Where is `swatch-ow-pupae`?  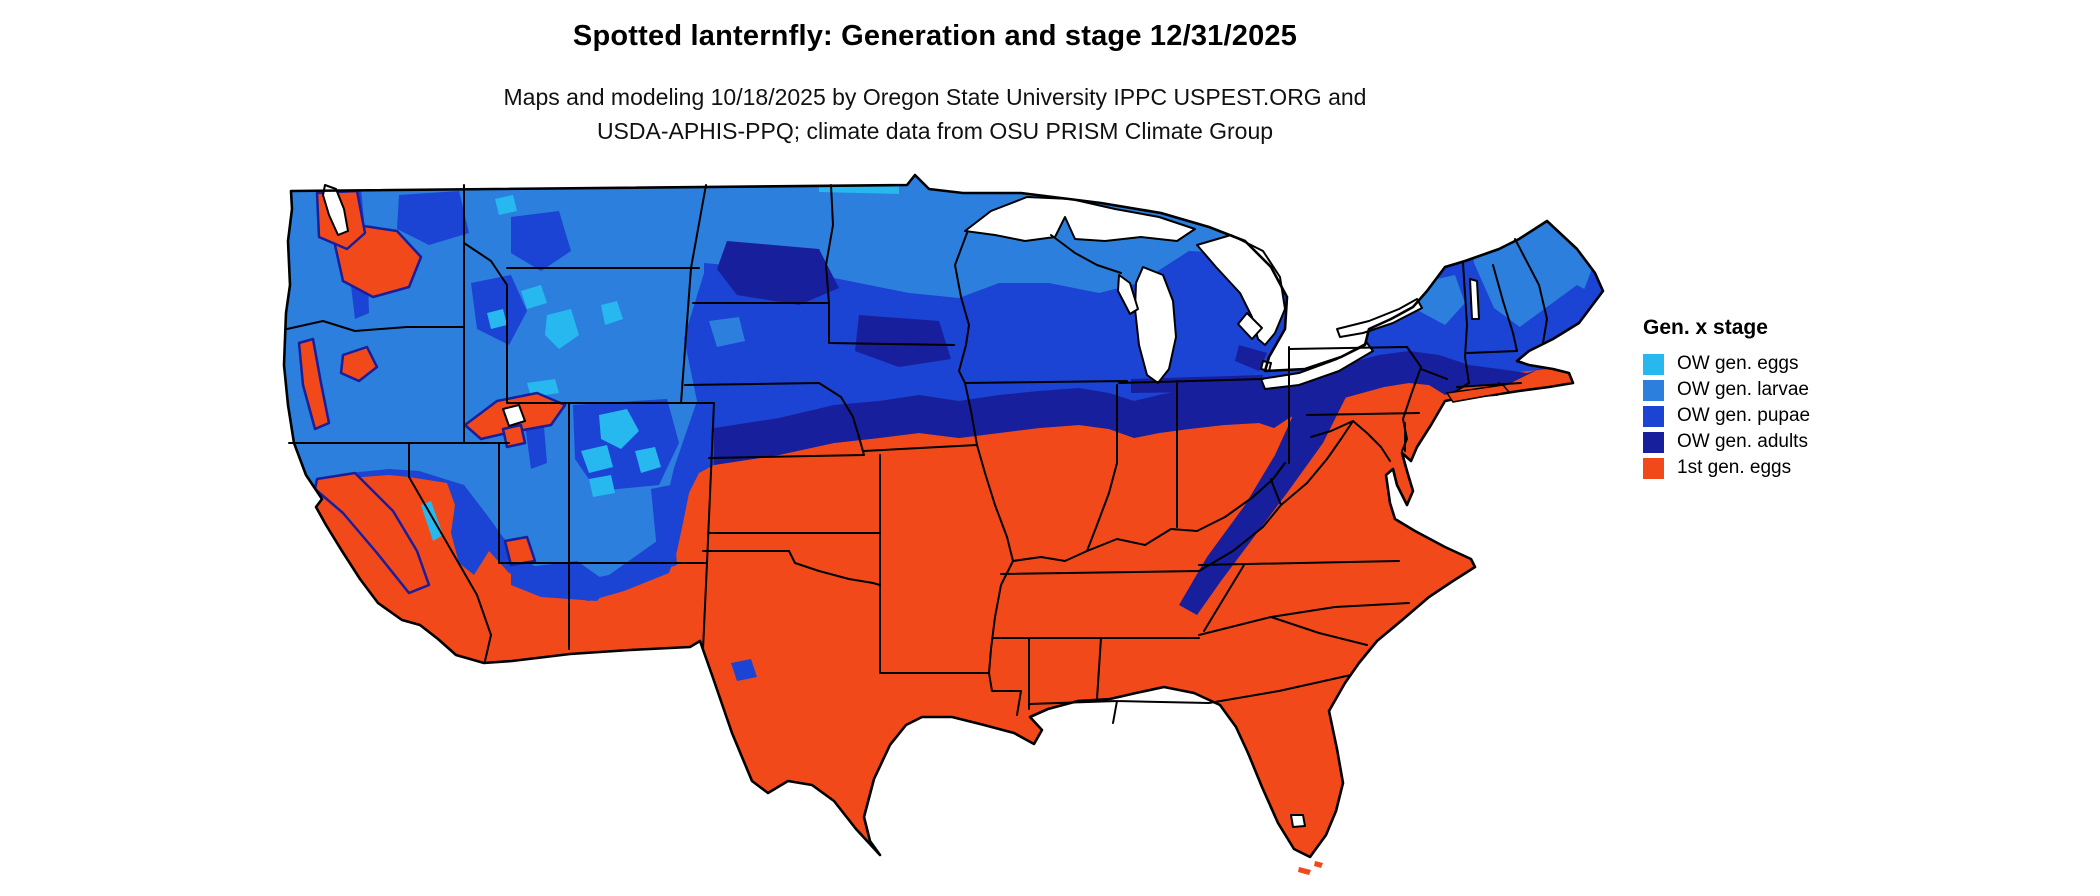
swatch-ow-pupae is located at coordinates (1653, 416).